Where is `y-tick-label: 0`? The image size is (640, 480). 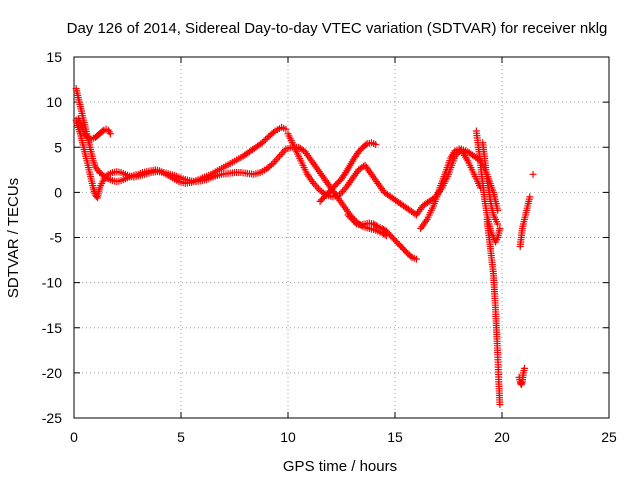
y-tick-label: 0 is located at coordinates (58, 192).